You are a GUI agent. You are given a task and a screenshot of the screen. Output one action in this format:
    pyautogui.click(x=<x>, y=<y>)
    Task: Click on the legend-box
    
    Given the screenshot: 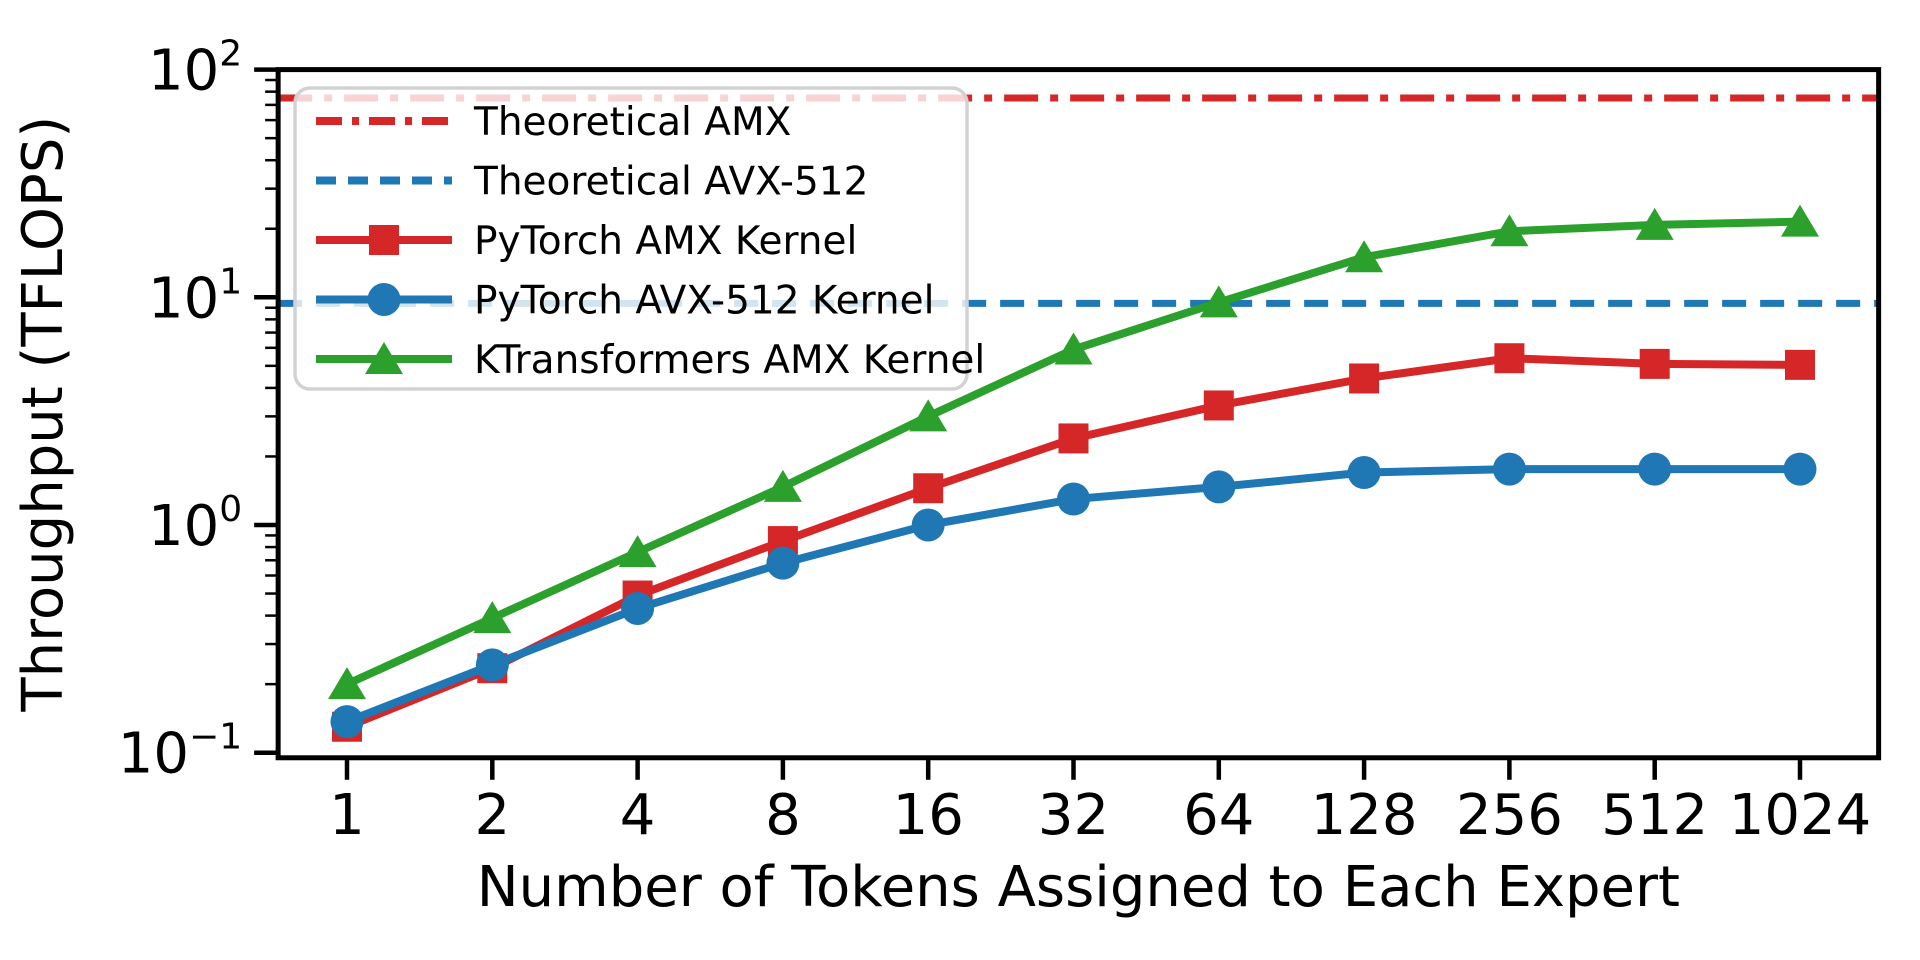 What is the action you would take?
    pyautogui.click(x=631, y=238)
    